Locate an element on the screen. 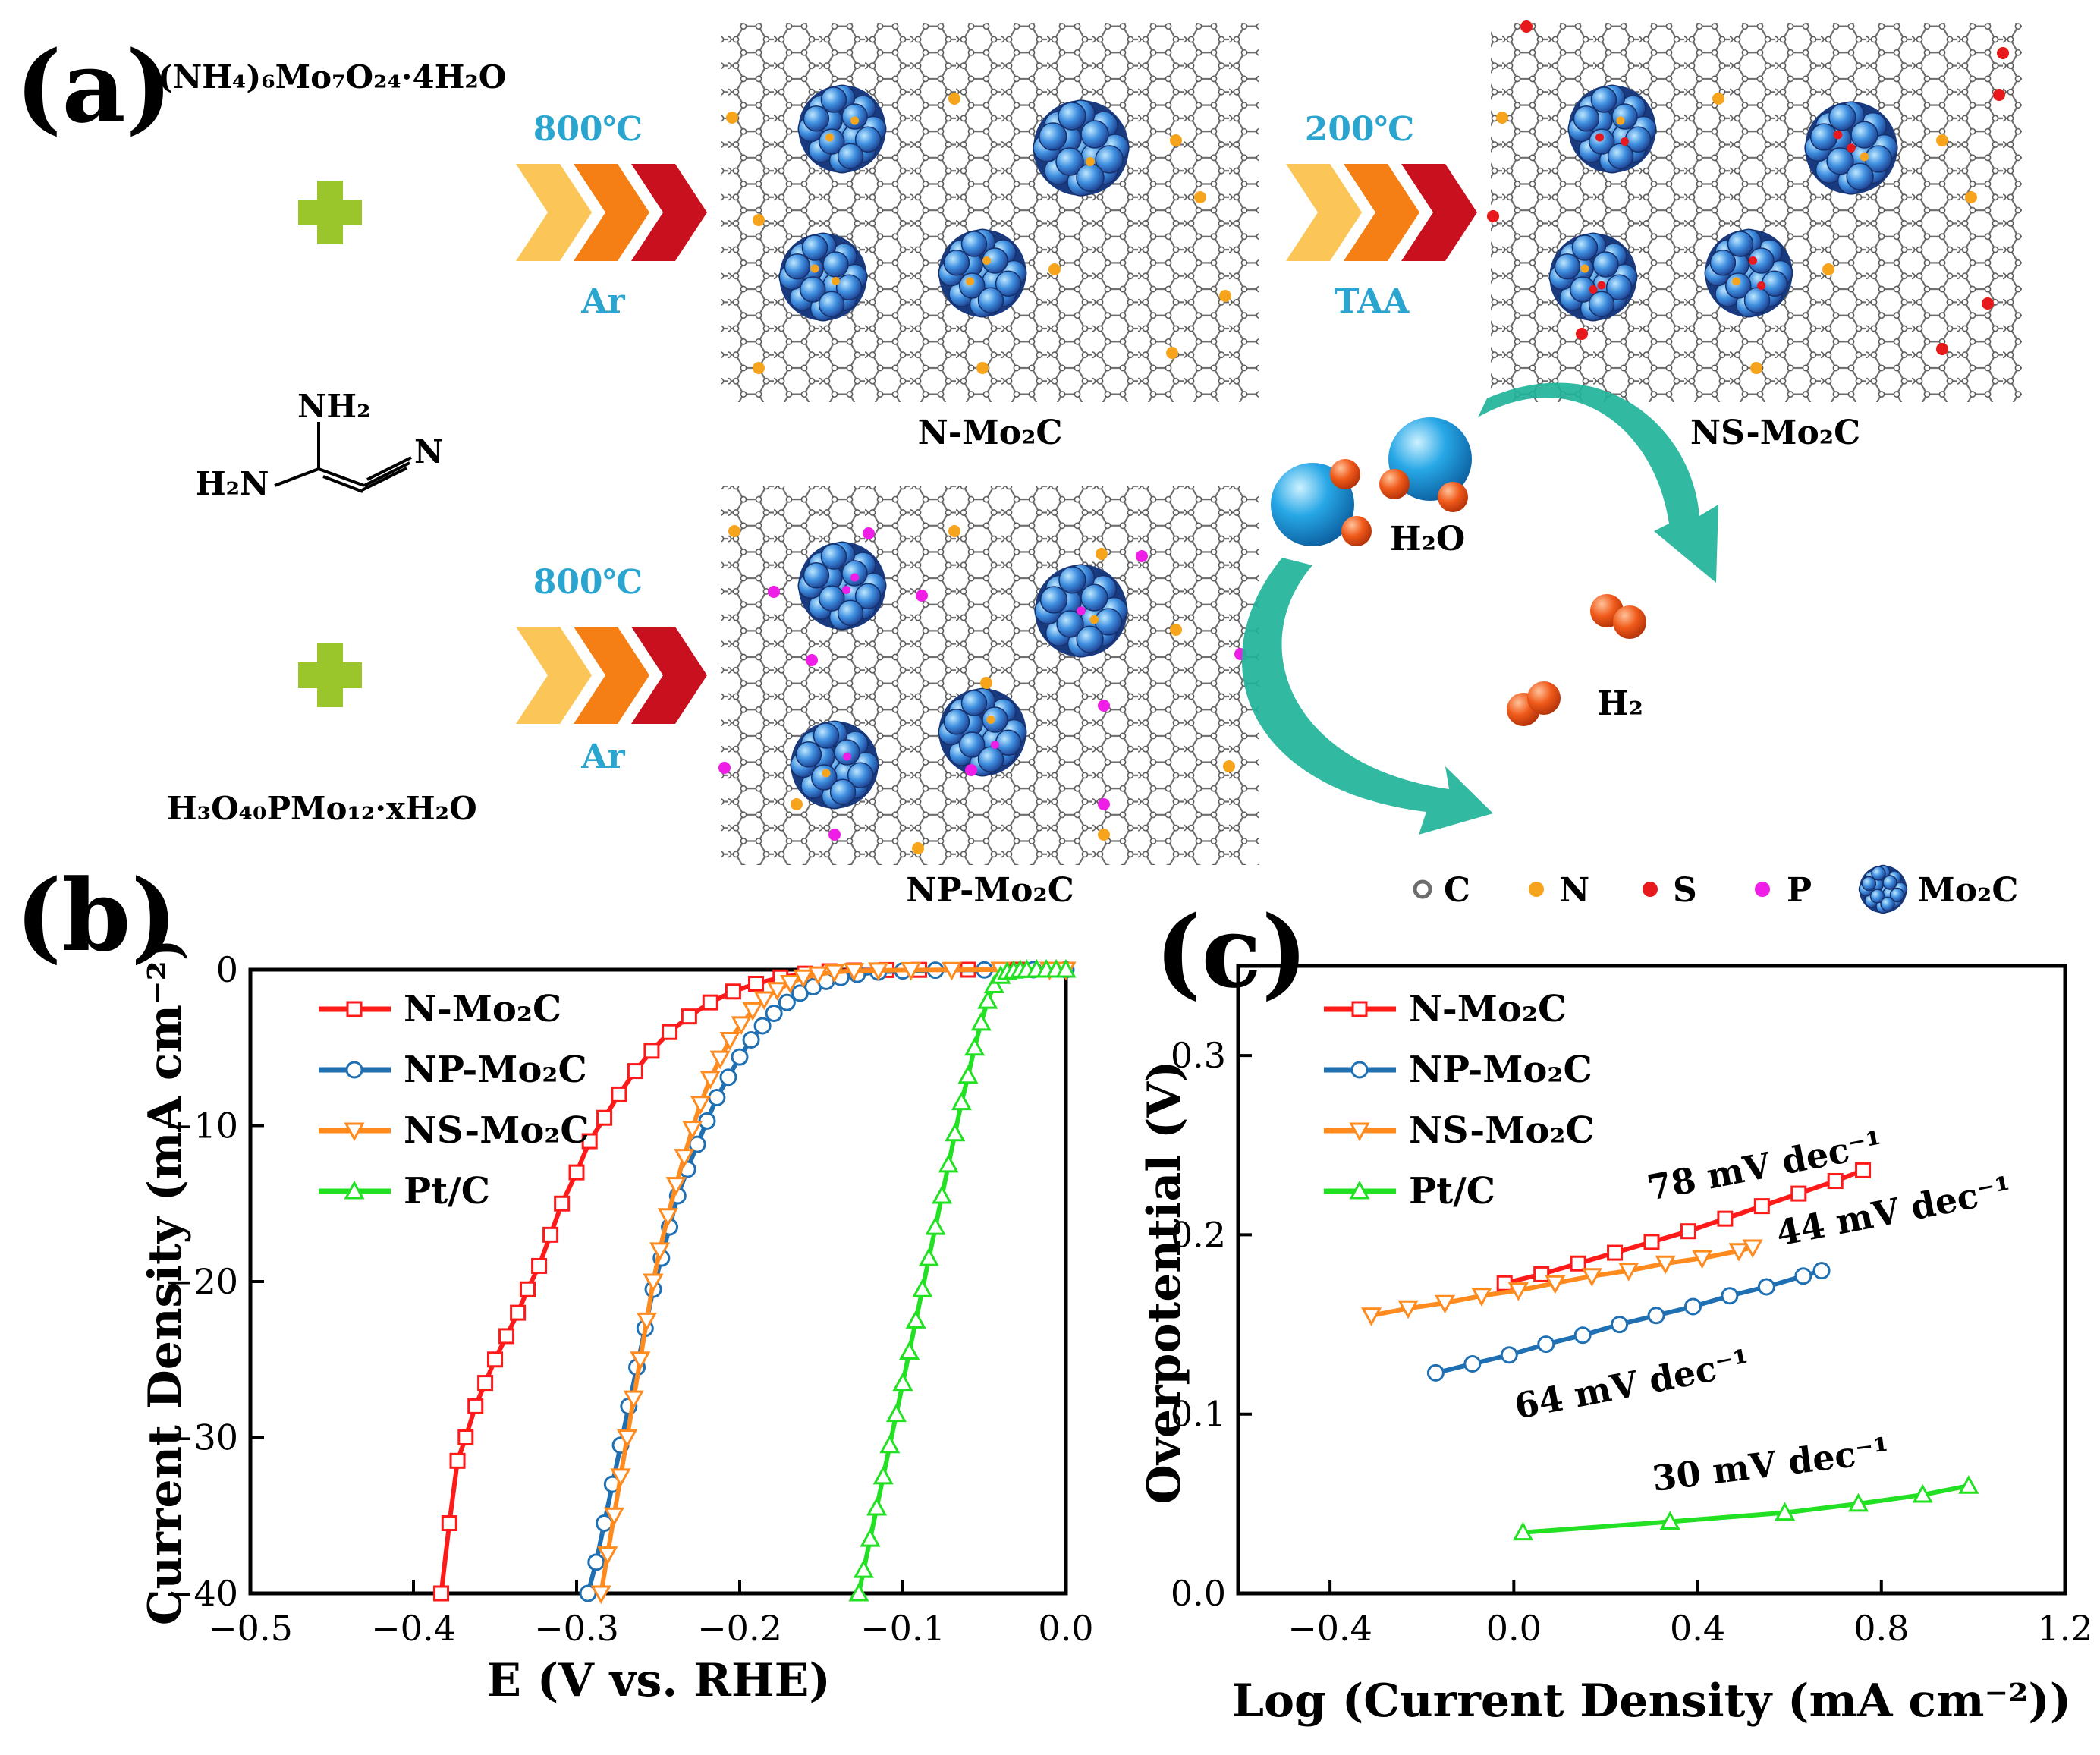 The image size is (2100, 1755). carbon-icon is located at coordinates (1422, 889).